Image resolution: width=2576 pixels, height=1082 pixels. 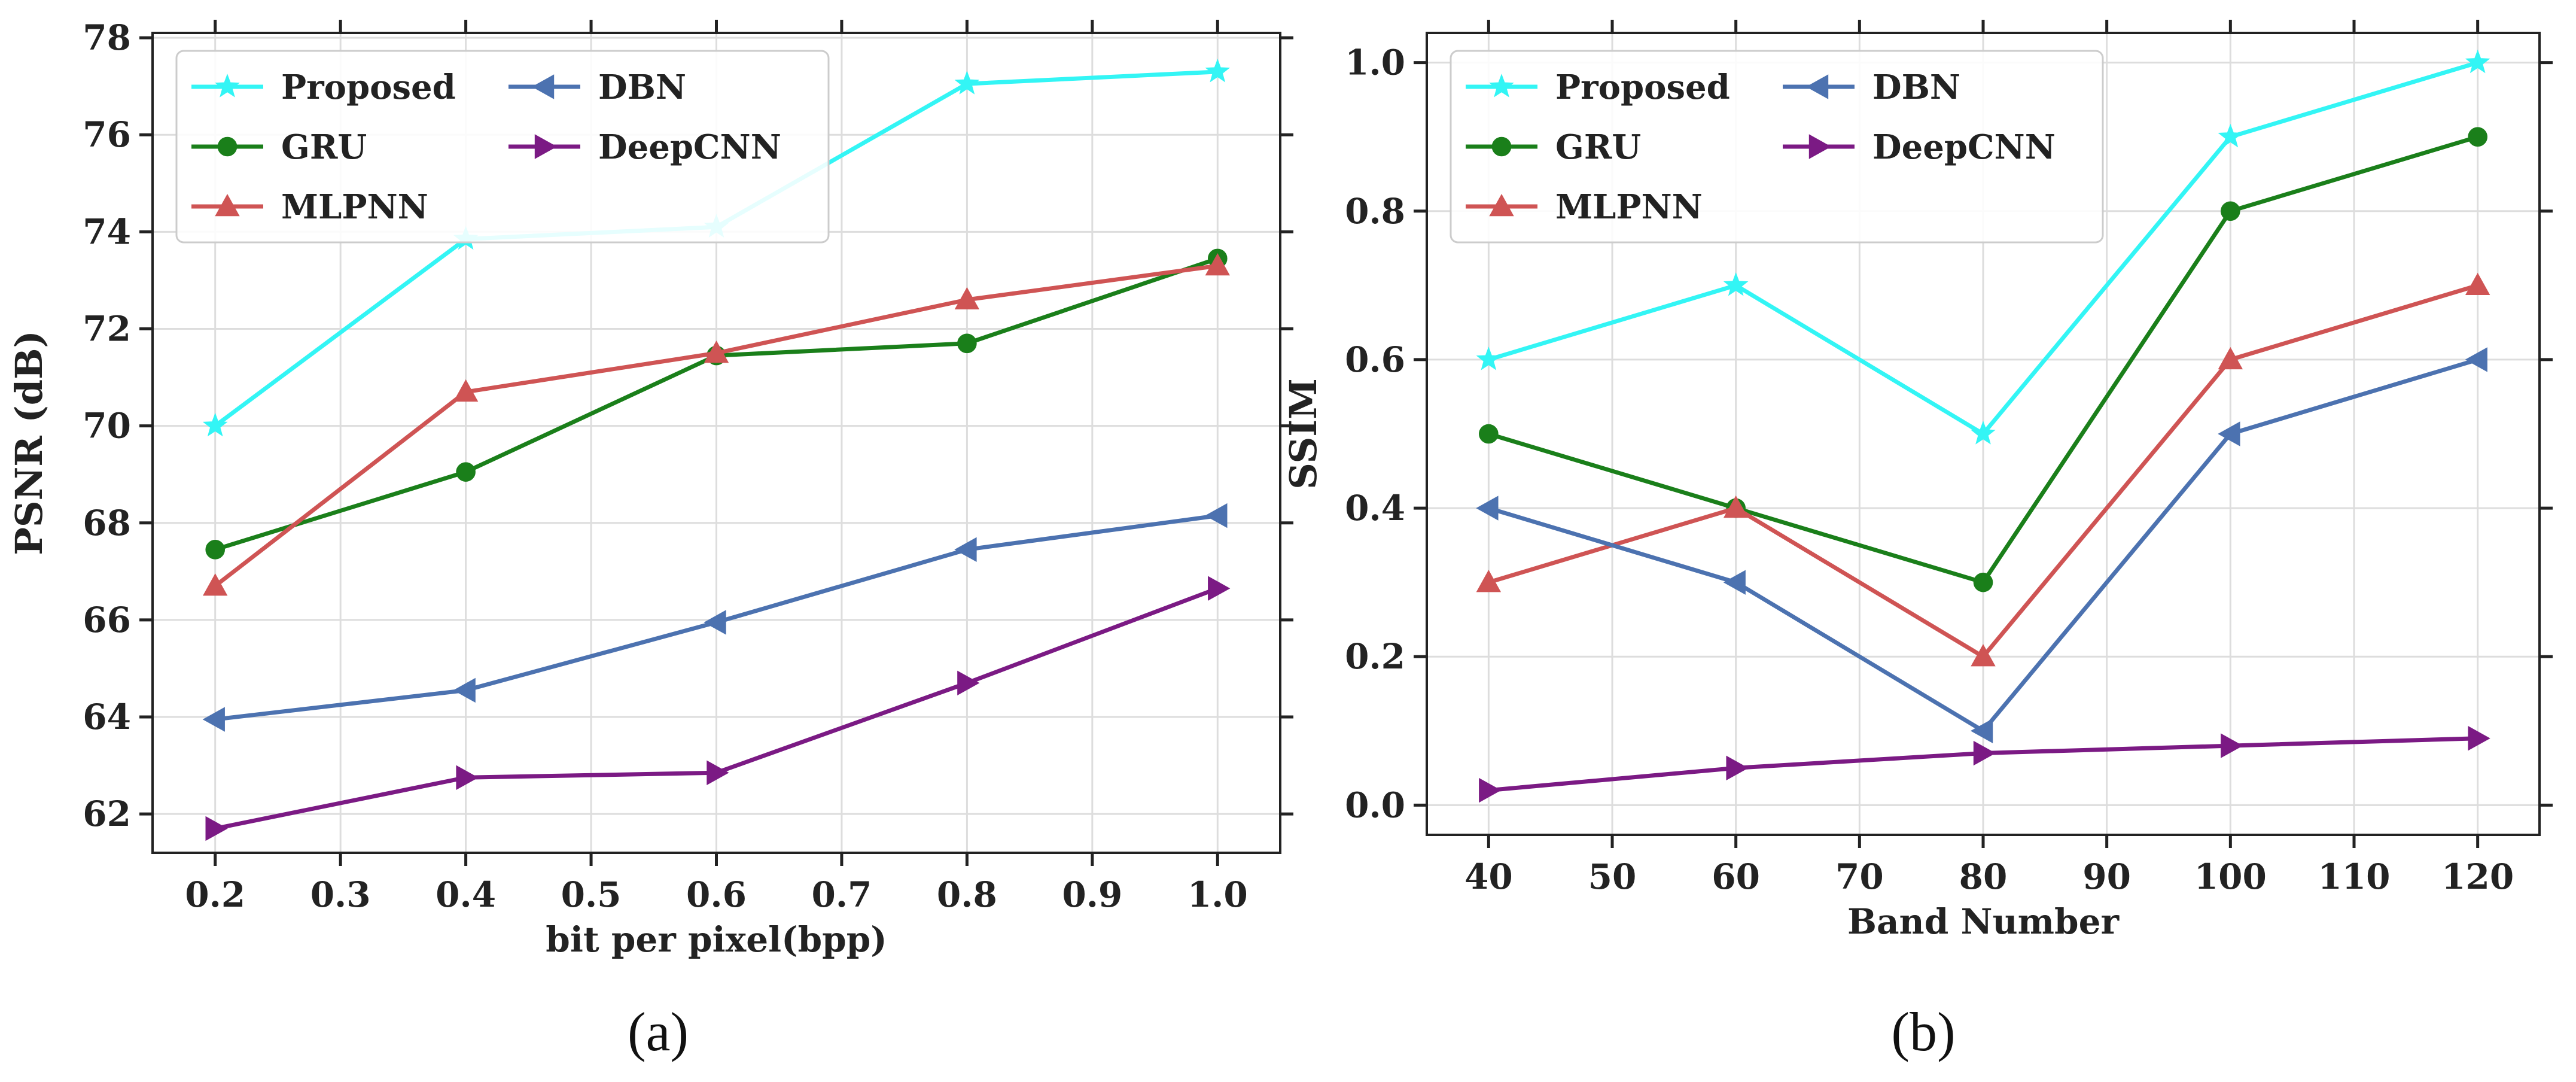 What do you see at coordinates (1501, 86) in the screenshot?
I see `chart-b-legend-marker-proposed` at bounding box center [1501, 86].